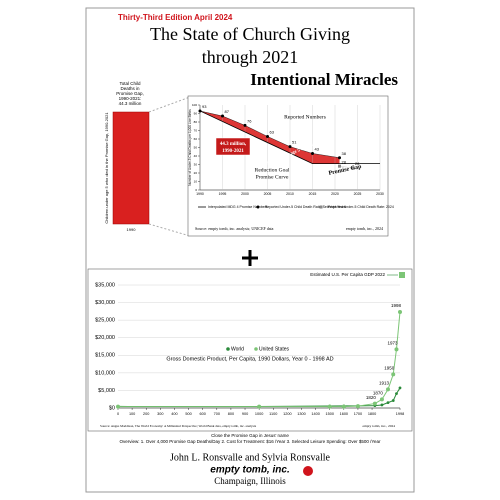 The height and width of the screenshot is (500, 500). Describe the element at coordinates (250, 57) in the screenshot. I see `title-line: through 2021` at that location.